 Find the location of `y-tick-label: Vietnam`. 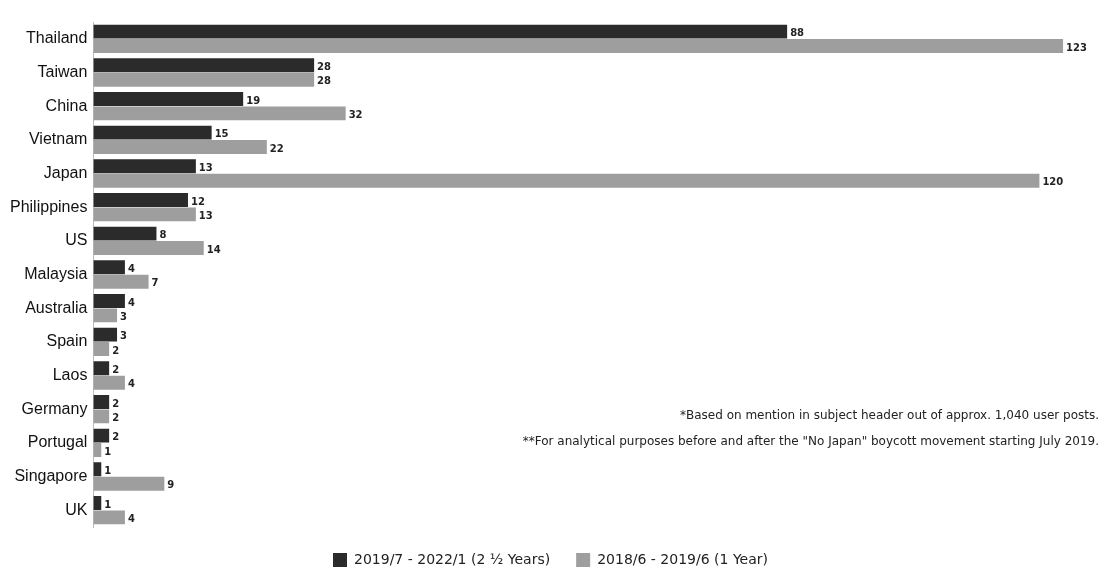

y-tick-label: Vietnam is located at coordinates (58, 139).